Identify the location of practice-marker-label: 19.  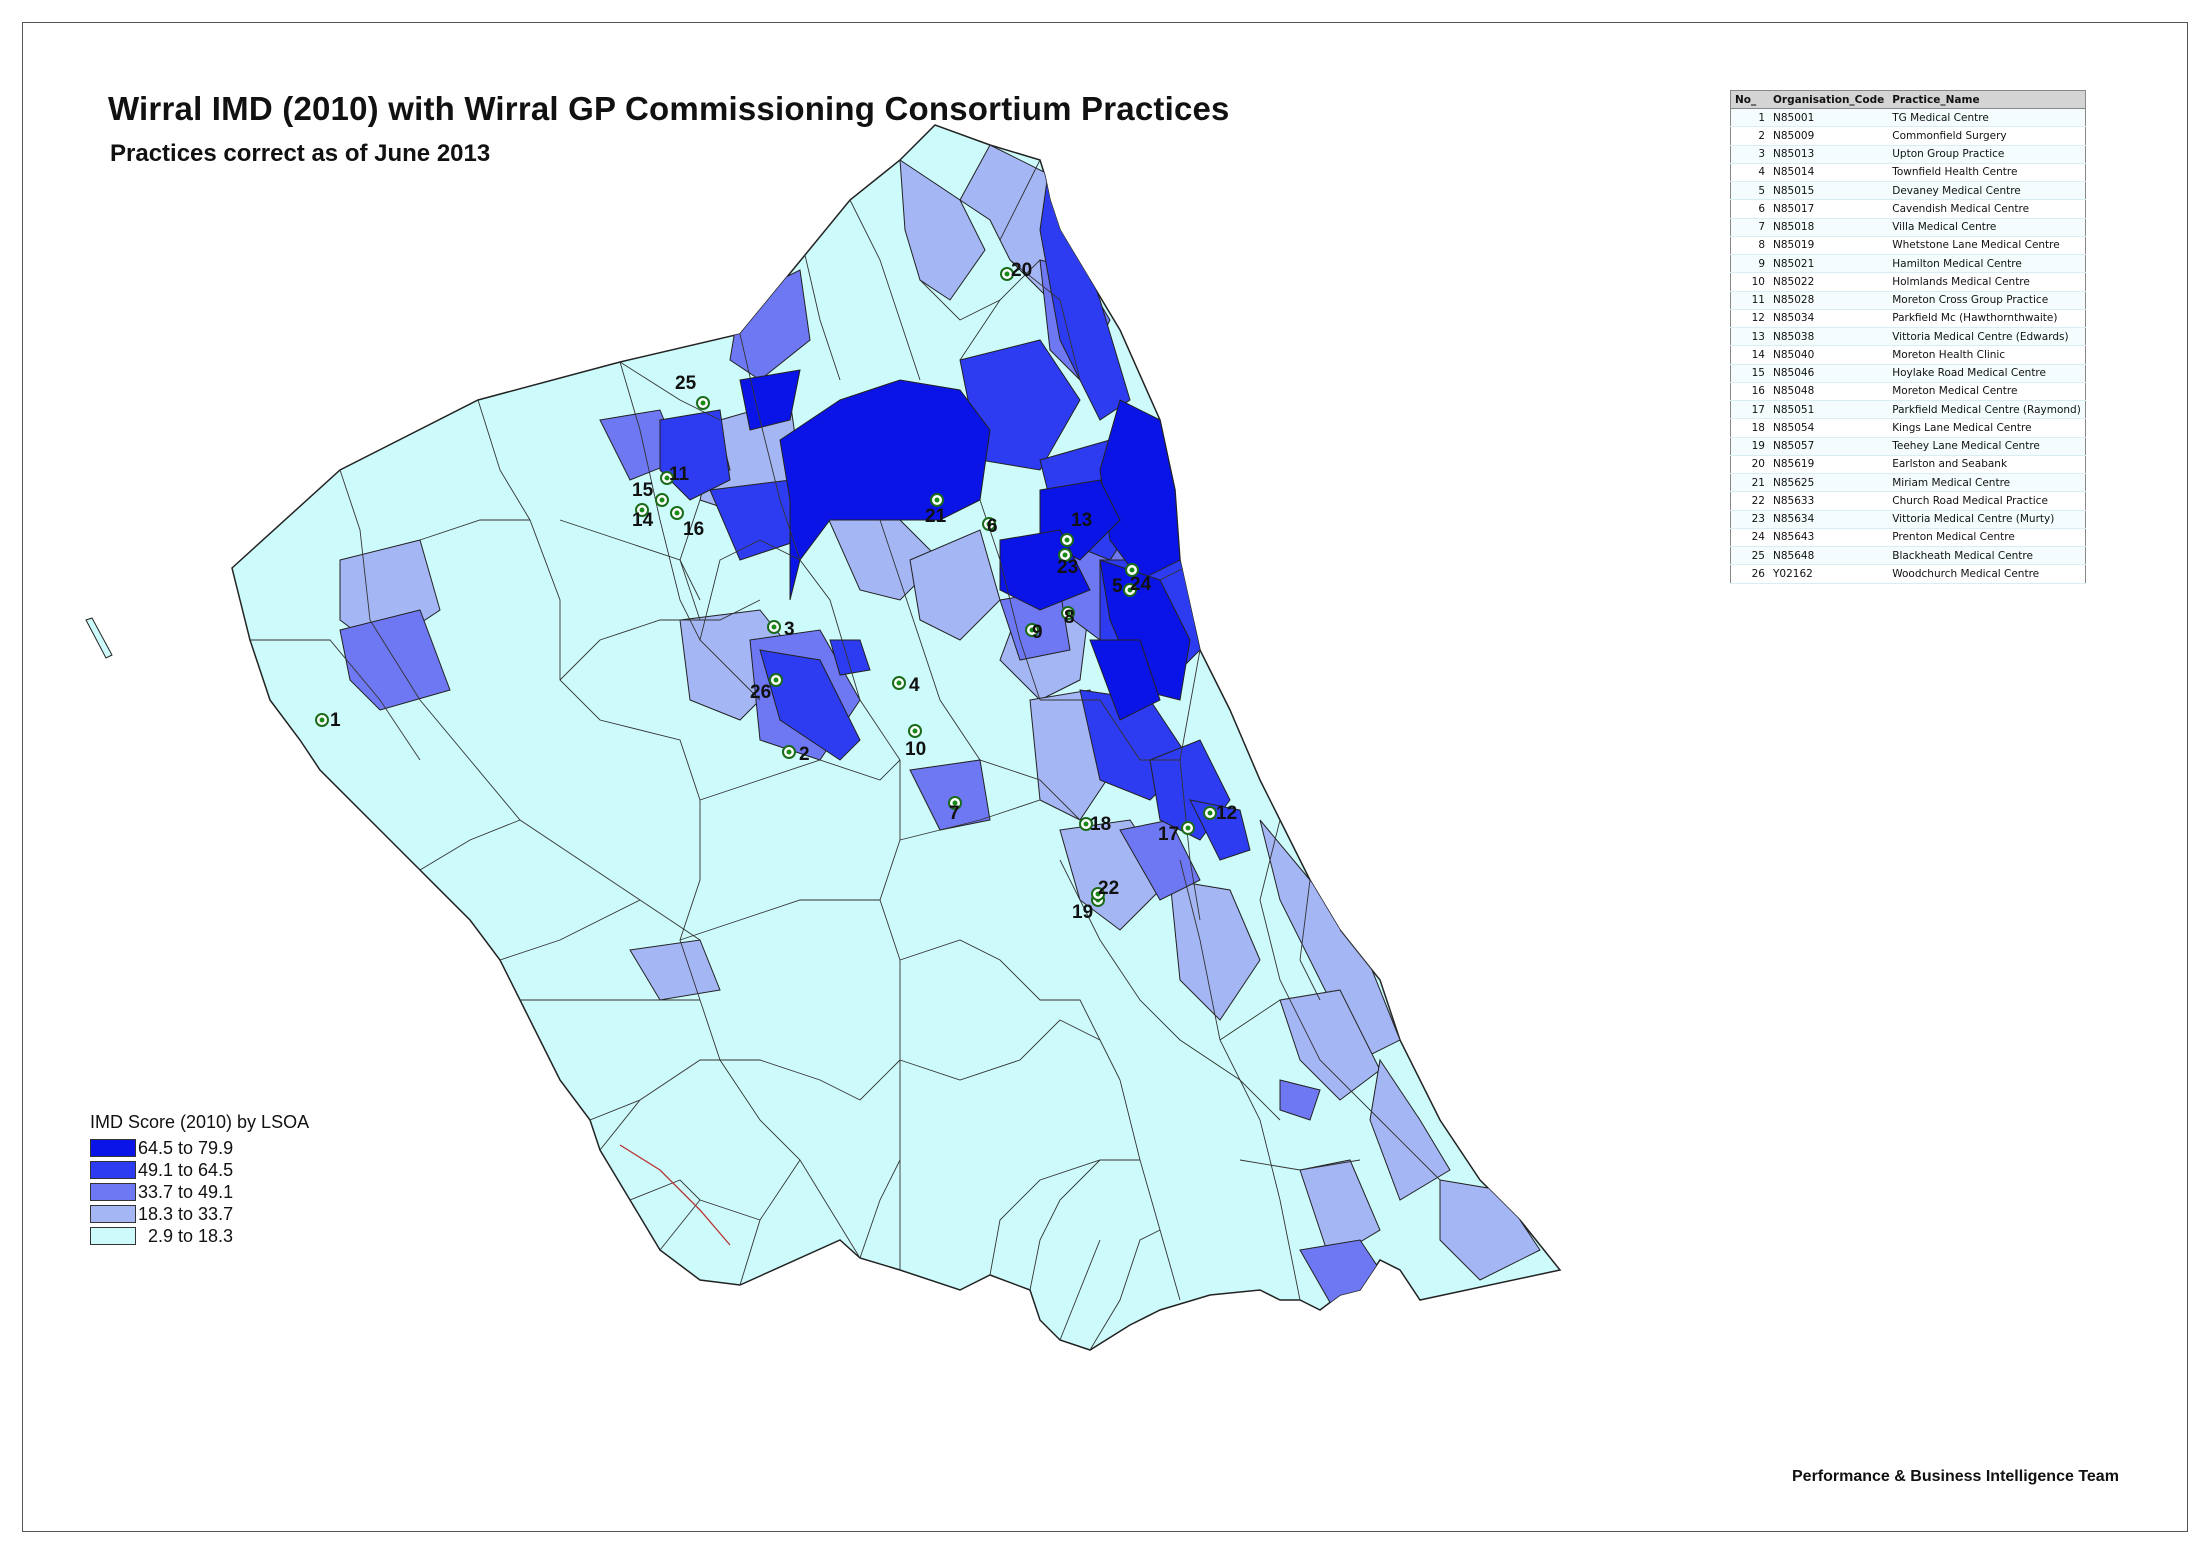
(1082, 912).